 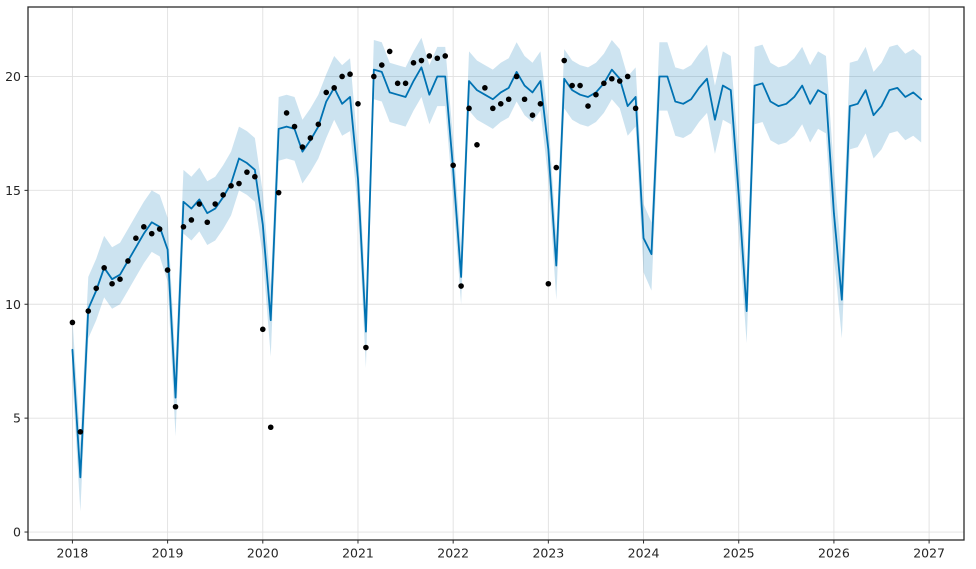 What do you see at coordinates (358, 553) in the screenshot?
I see `x-tick-label: 2021` at bounding box center [358, 553].